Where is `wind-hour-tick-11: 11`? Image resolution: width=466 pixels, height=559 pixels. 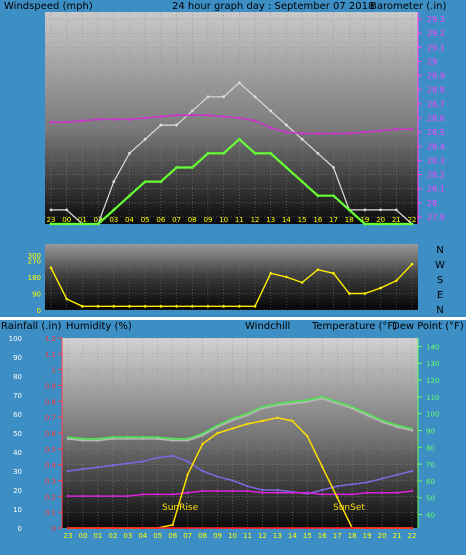 wind-hour-tick-11: 11 is located at coordinates (239, 220).